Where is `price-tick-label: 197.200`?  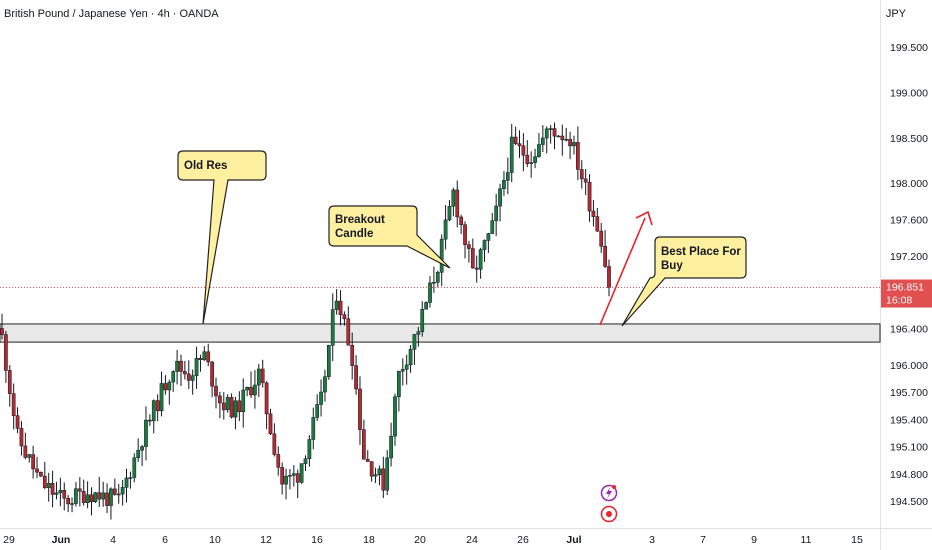
price-tick-label: 197.200 is located at coordinates (909, 257).